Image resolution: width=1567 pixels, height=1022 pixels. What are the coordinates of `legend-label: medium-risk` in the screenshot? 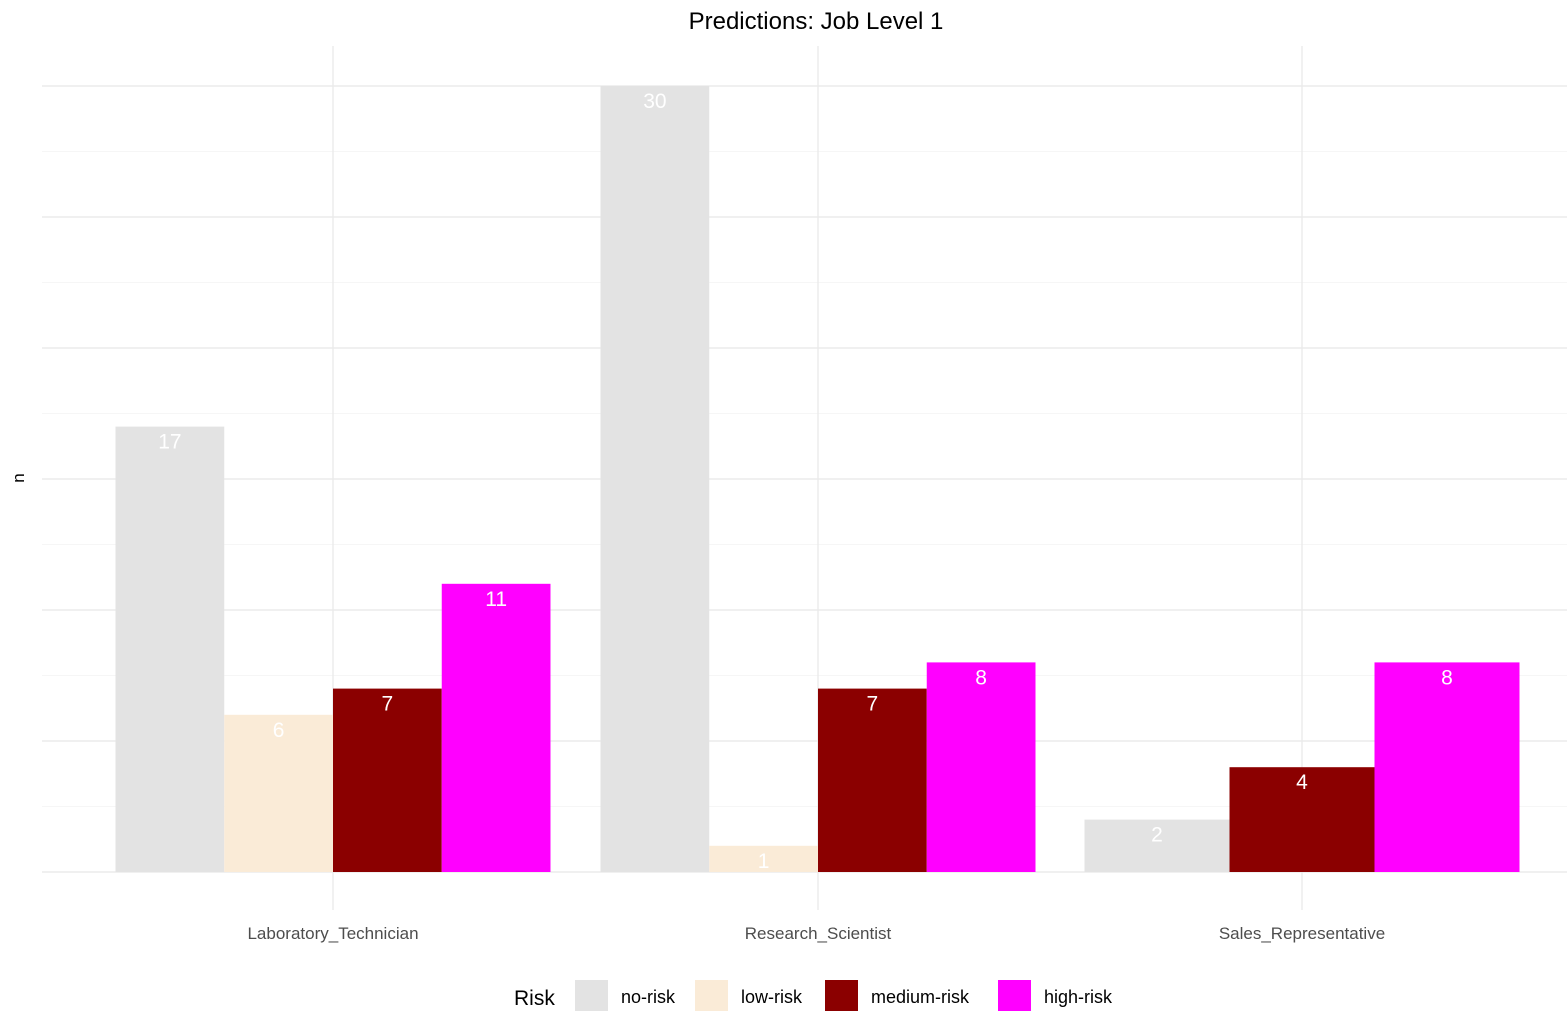 It's located at (920, 997).